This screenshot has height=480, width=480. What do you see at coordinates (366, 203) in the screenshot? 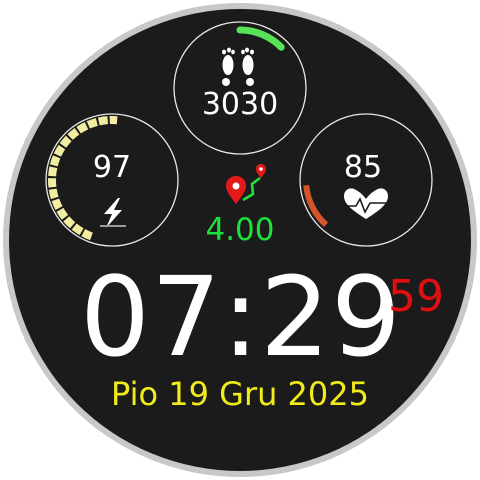
I see `heartbeat-icon` at bounding box center [366, 203].